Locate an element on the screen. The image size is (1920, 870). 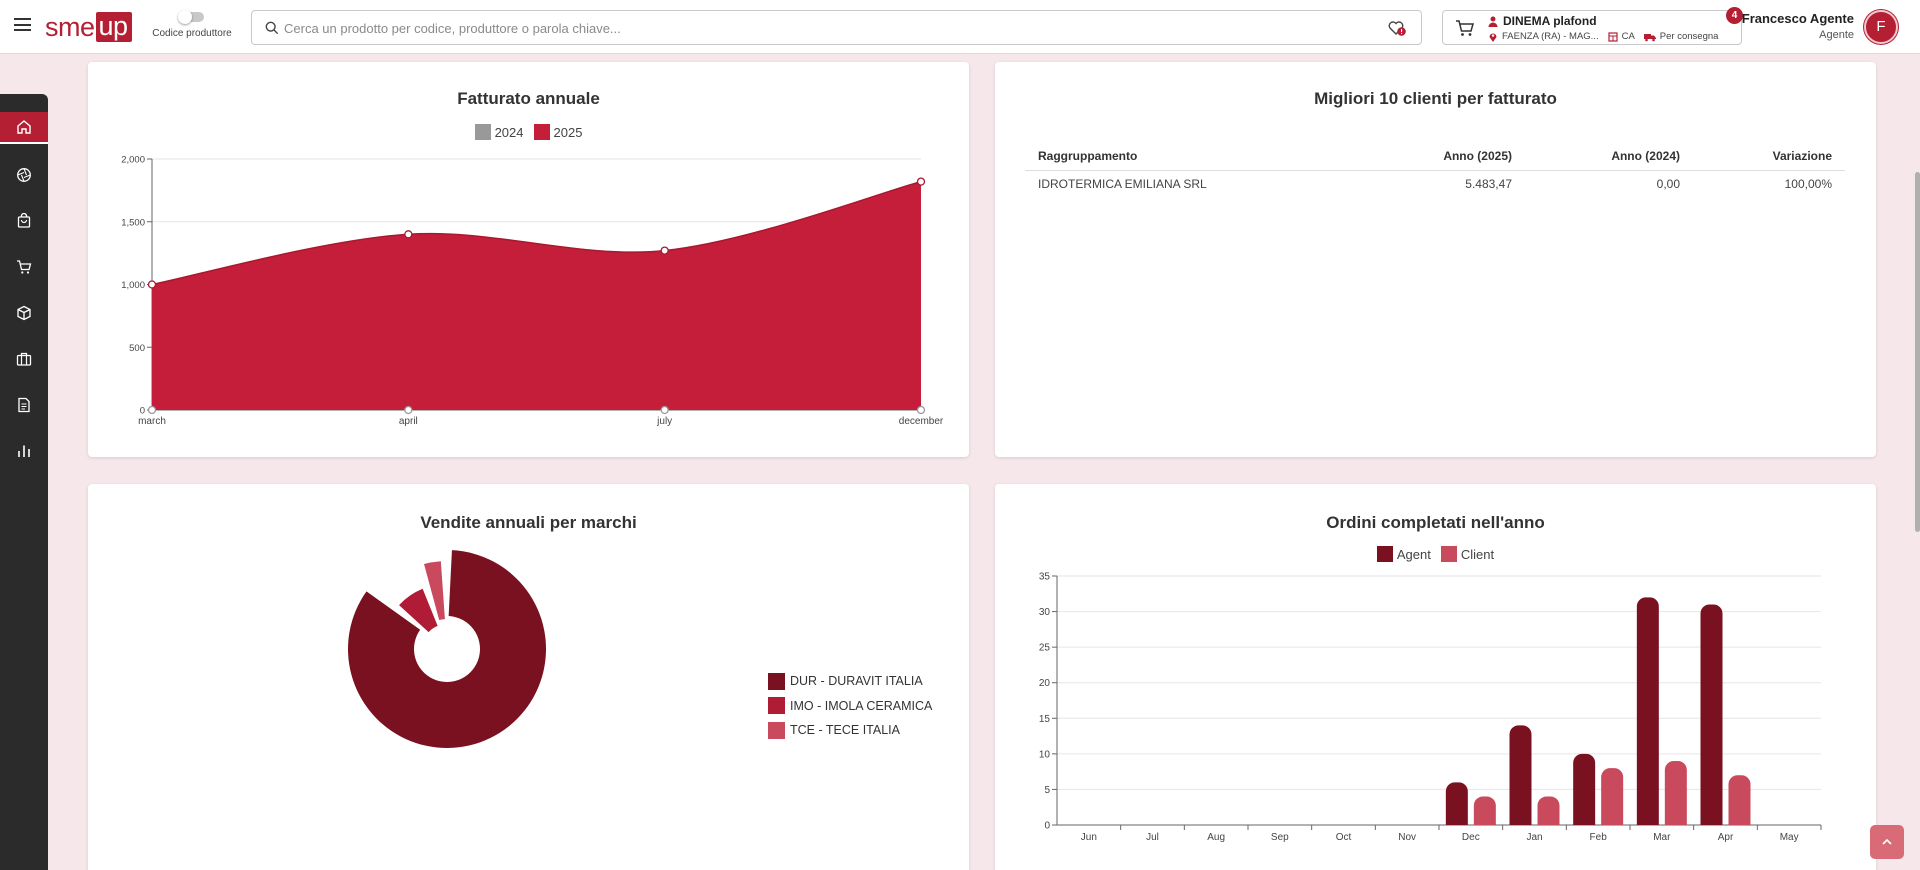
brands-title: Vendite annuali per marchi is located at coordinates (528, 522).